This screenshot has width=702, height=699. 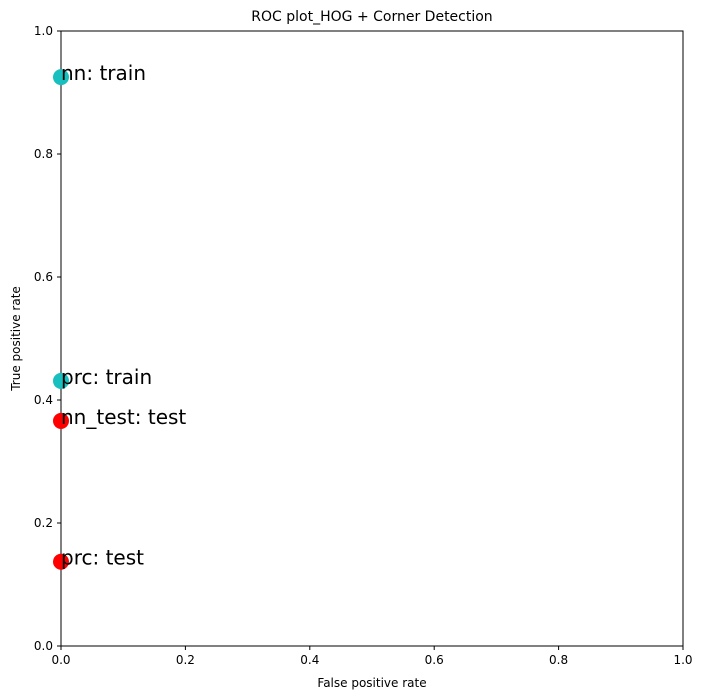 What do you see at coordinates (43, 646) in the screenshot?
I see `y-tick-label: 0.0` at bounding box center [43, 646].